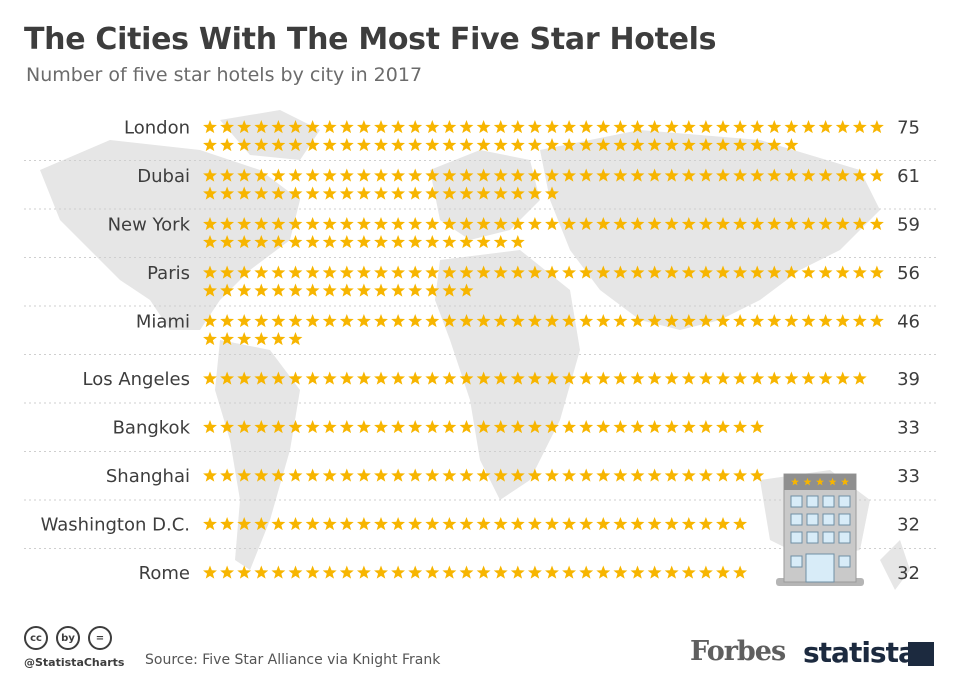  What do you see at coordinates (148, 476) in the screenshot?
I see `category-label: Shanghai` at bounding box center [148, 476].